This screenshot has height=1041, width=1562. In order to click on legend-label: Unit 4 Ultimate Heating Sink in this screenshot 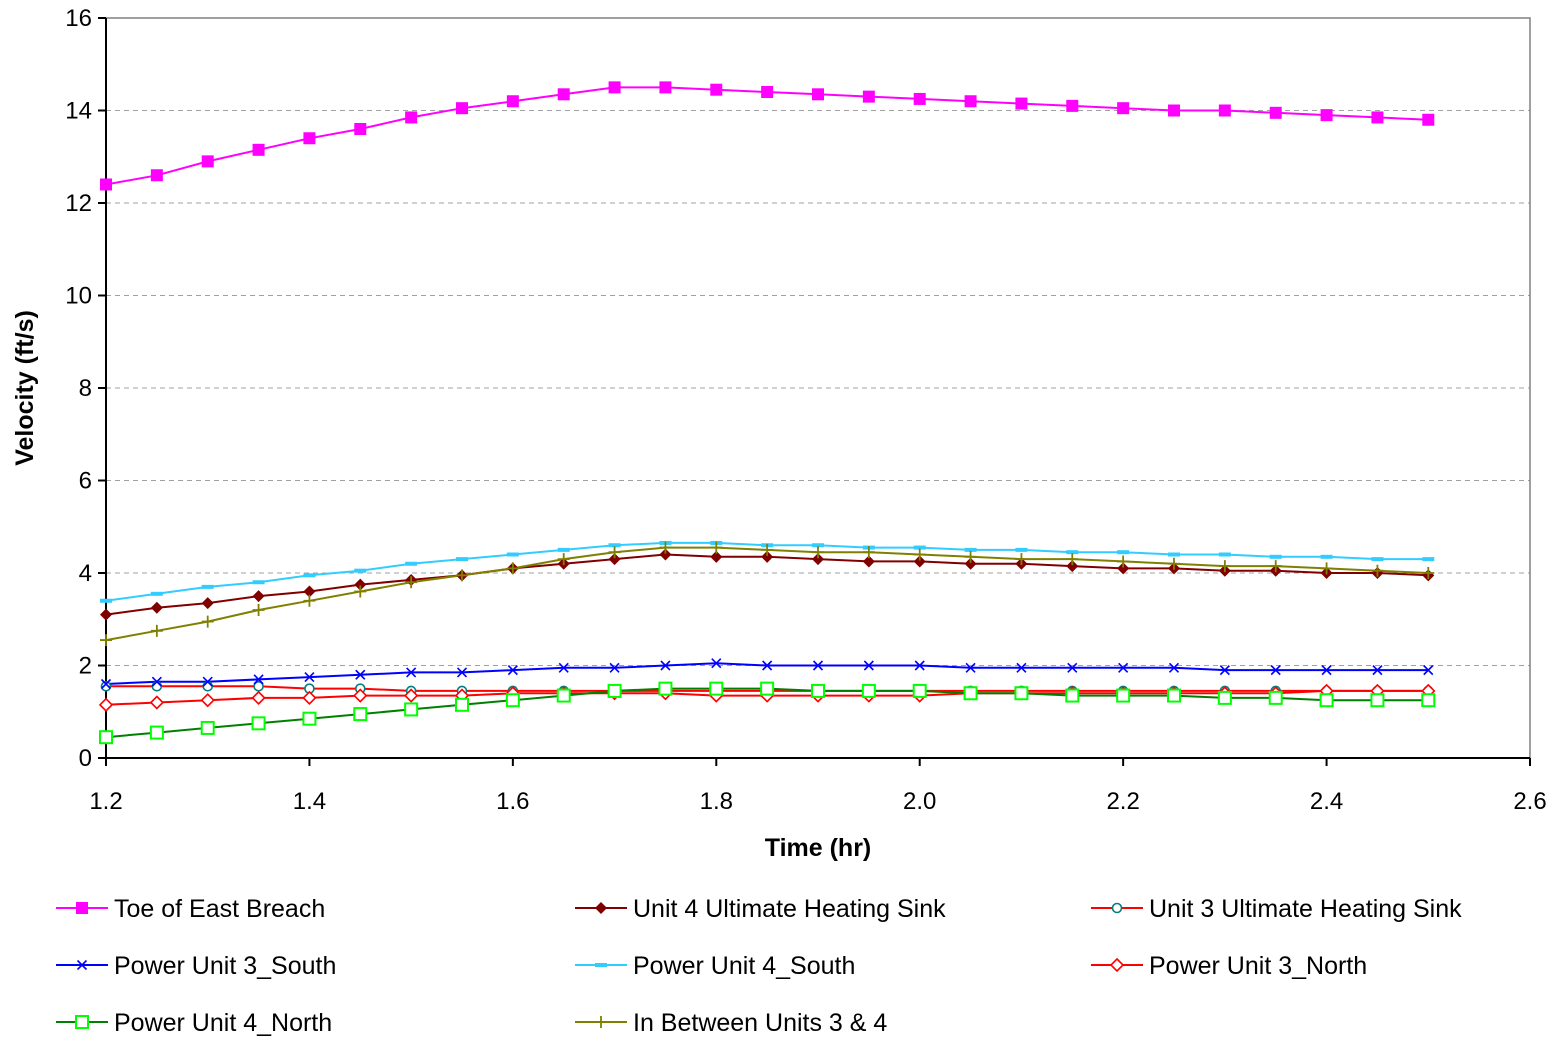, I will do `click(789, 909)`.